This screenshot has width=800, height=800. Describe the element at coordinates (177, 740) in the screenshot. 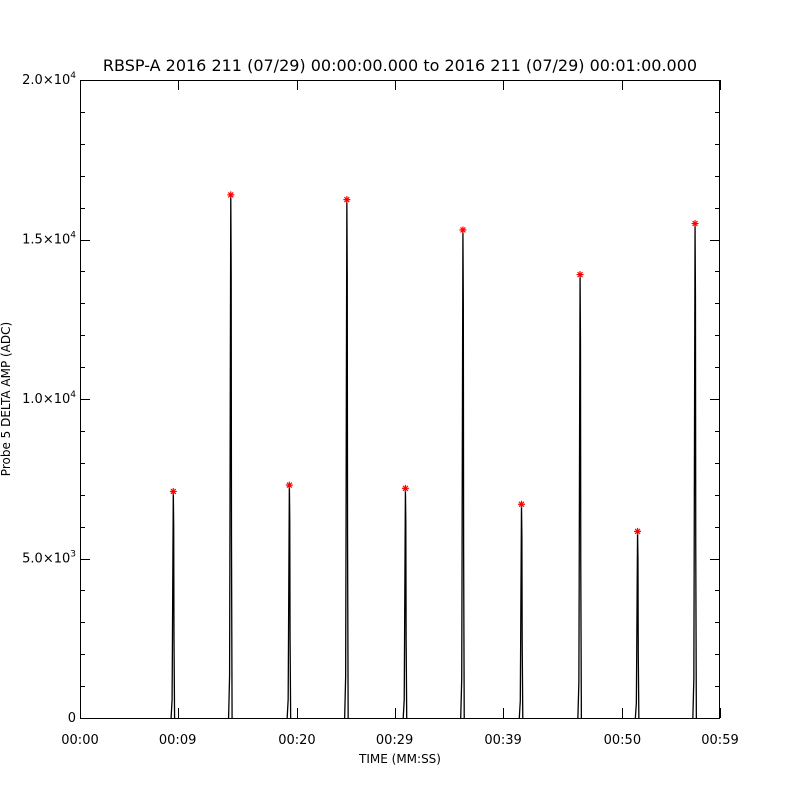

I see `x-tick-label: 00:09` at that location.